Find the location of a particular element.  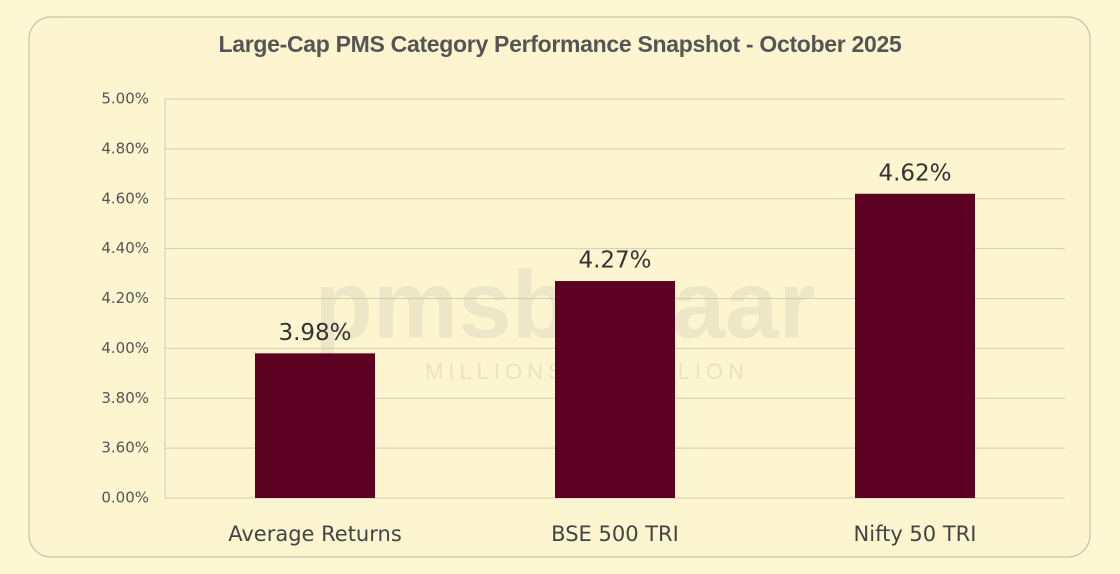

y-tick-label: 4.20% is located at coordinates (125, 298).